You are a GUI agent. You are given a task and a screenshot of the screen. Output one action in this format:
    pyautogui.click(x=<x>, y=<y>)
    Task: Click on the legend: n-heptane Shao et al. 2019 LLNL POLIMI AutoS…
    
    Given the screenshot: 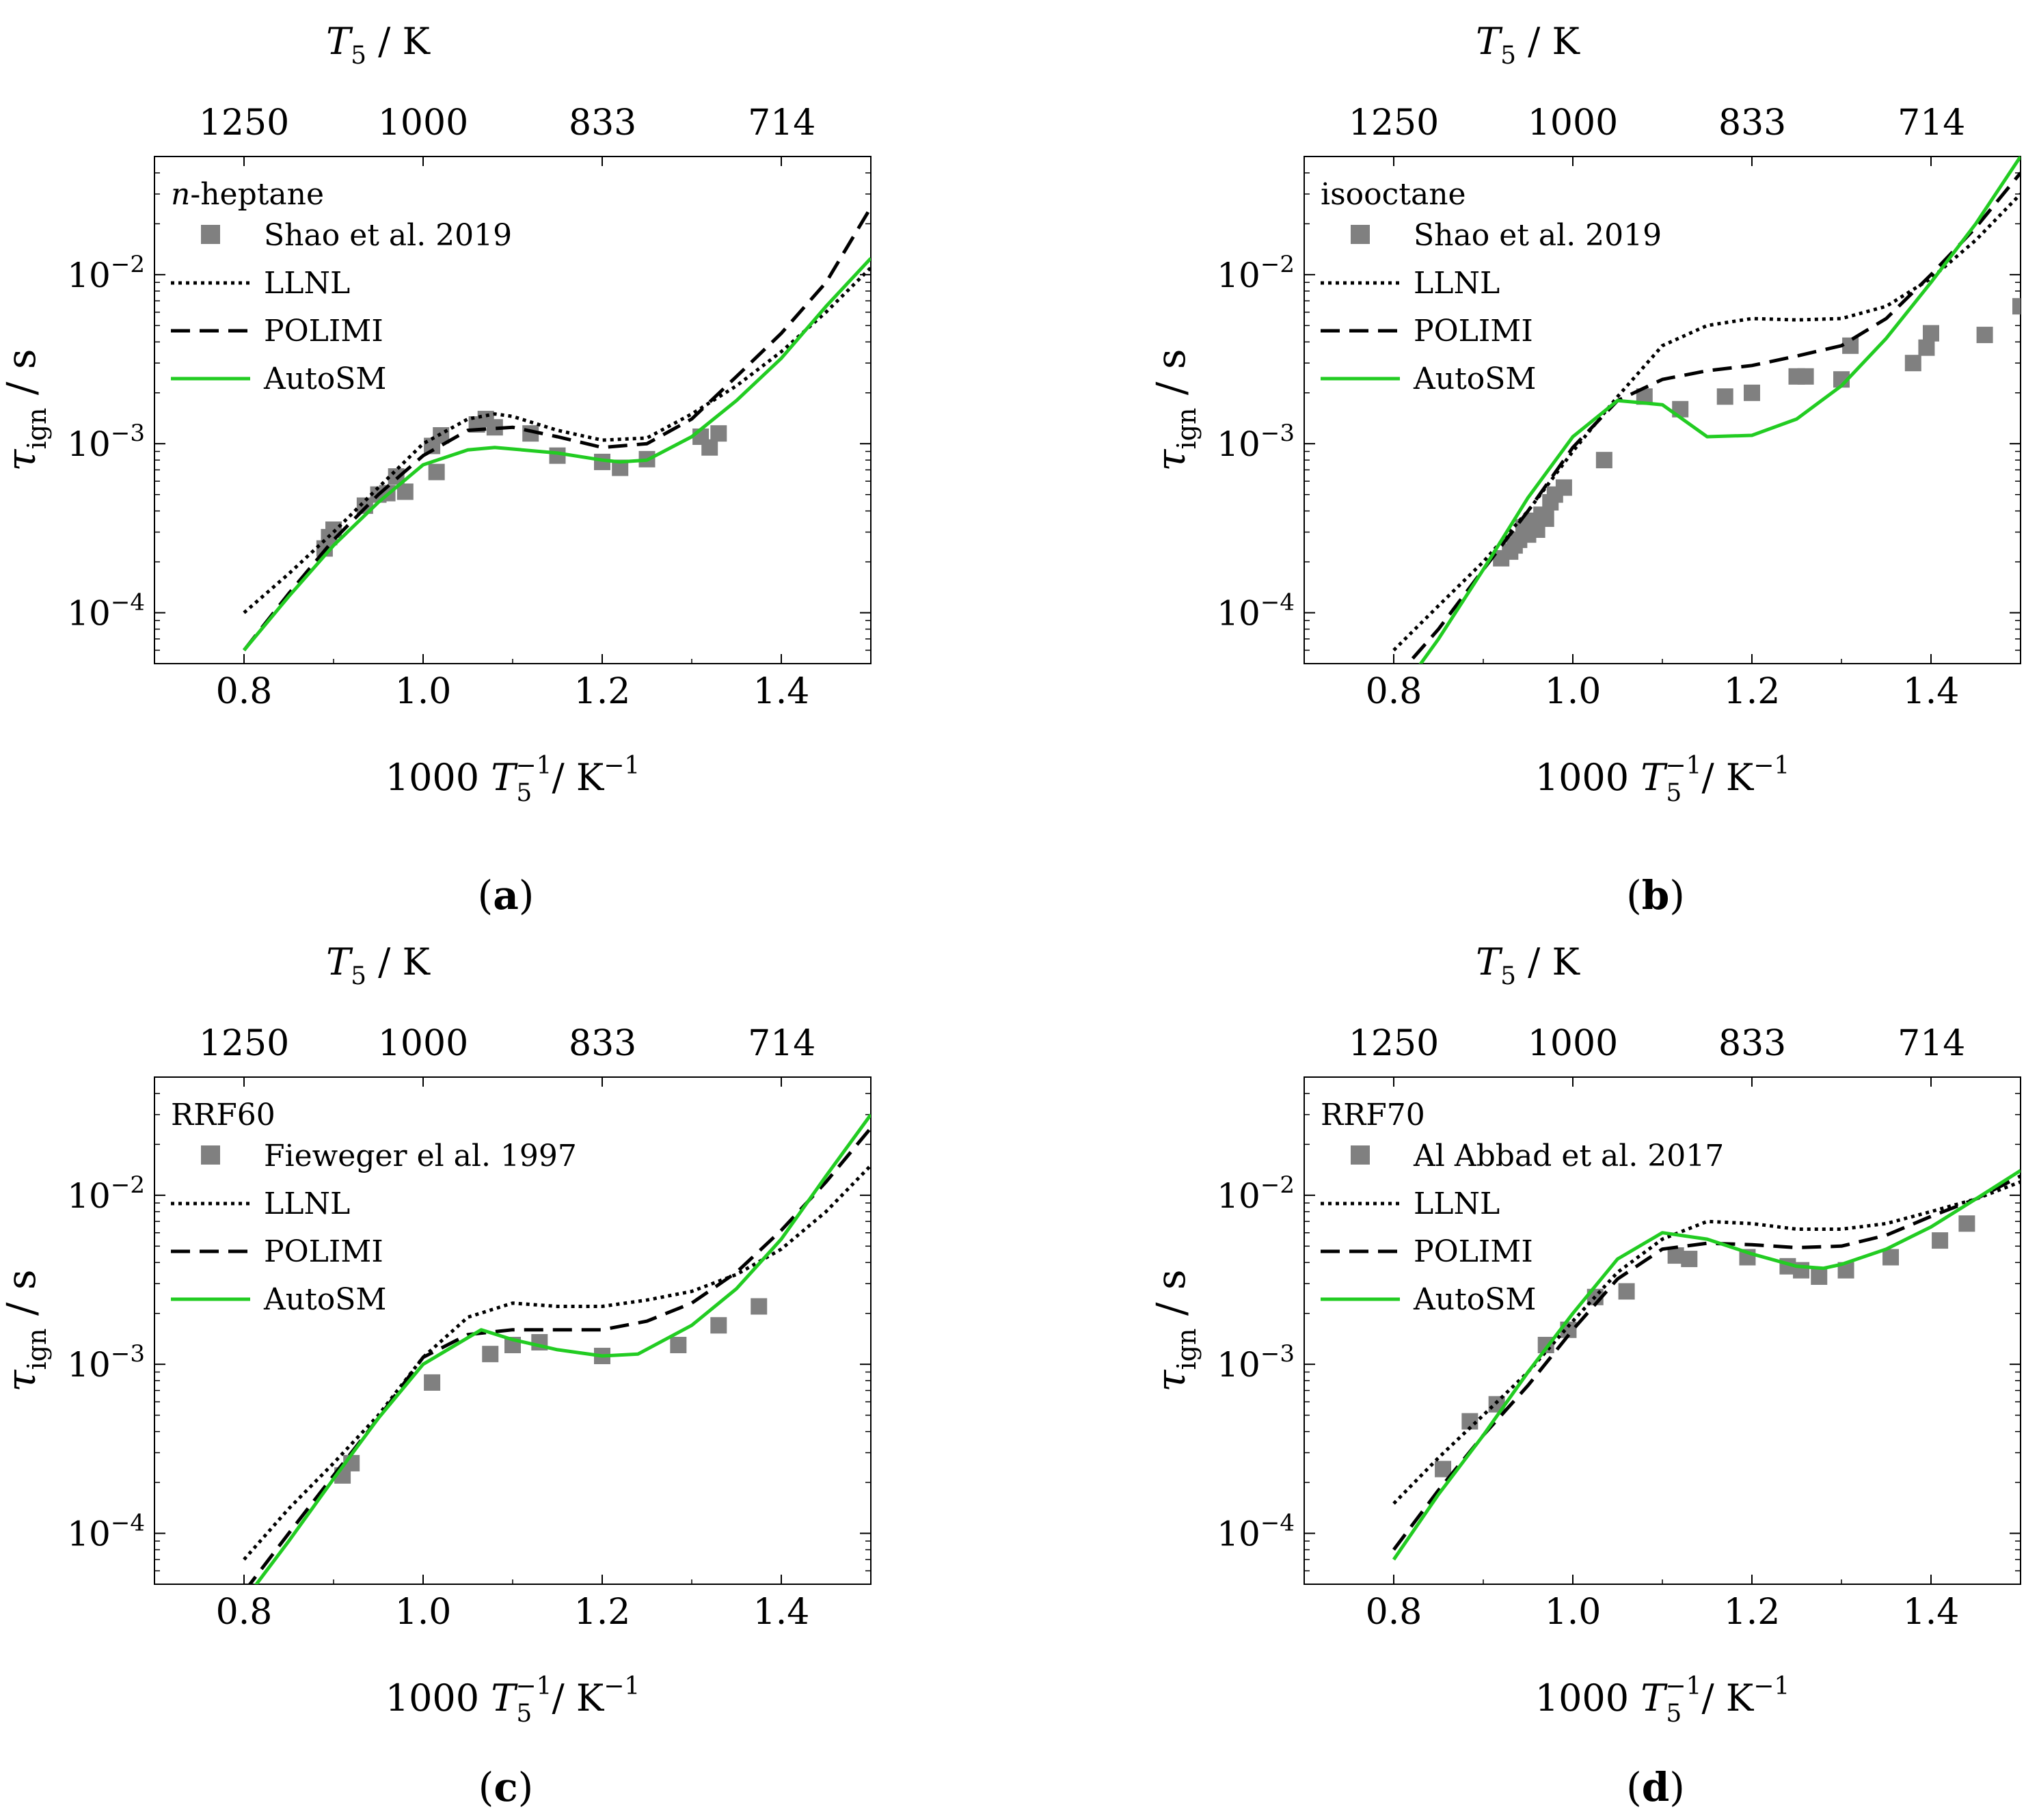 What is the action you would take?
    pyautogui.click(x=341, y=286)
    